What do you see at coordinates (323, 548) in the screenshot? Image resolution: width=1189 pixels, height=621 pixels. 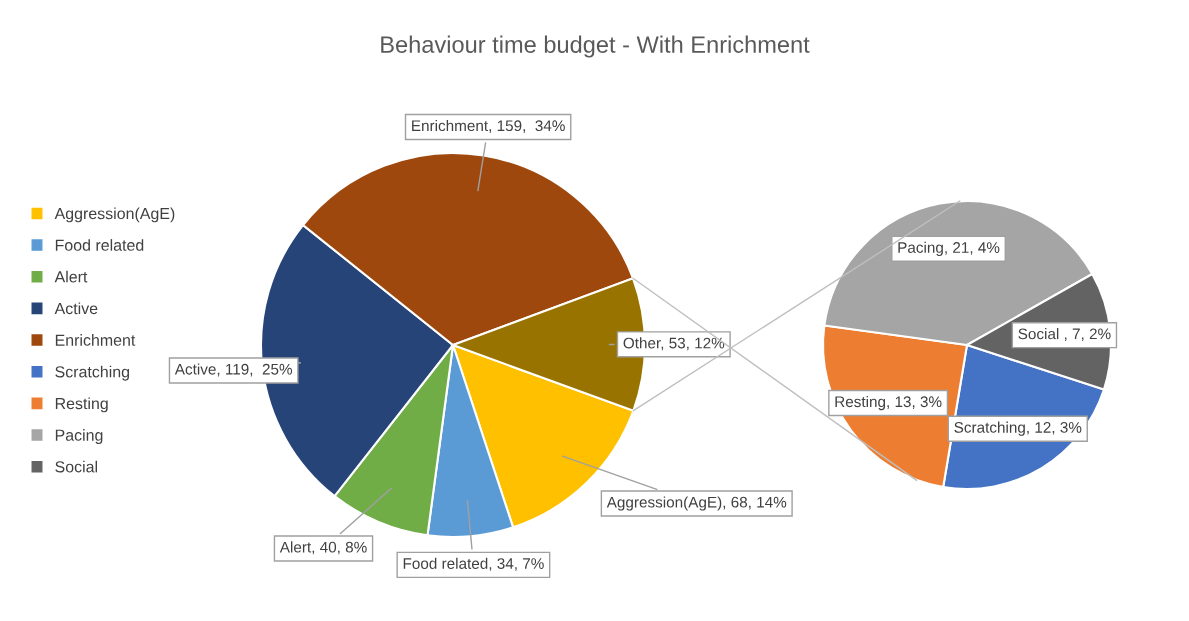 I see `category-label: Alert, 40, 8%` at bounding box center [323, 548].